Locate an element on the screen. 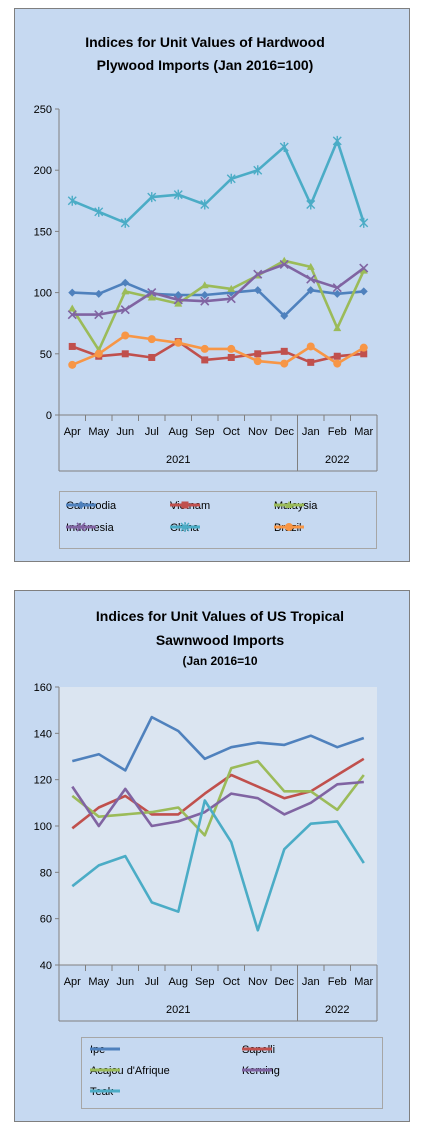 The image size is (422, 1128). series-line-indonesia is located at coordinates (218, 289).